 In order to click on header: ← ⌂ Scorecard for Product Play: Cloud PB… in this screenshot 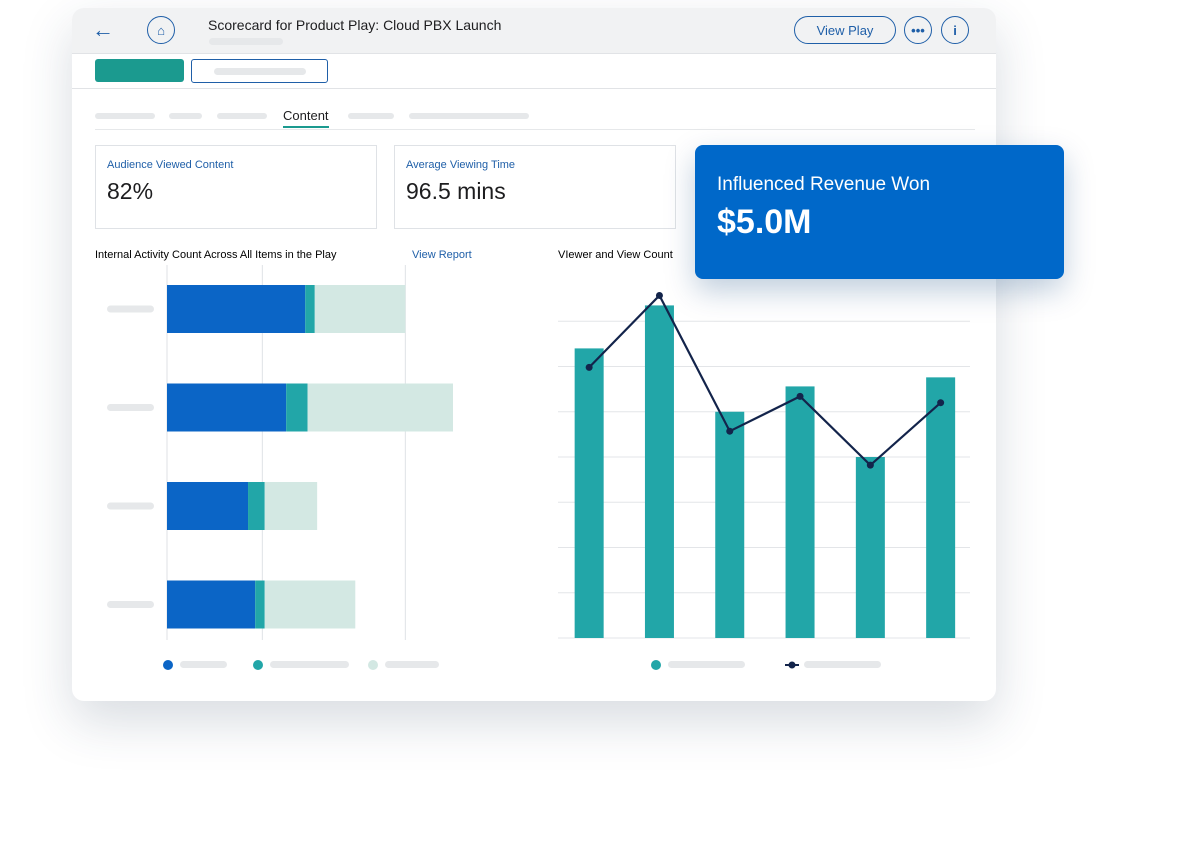, I will do `click(534, 31)`.